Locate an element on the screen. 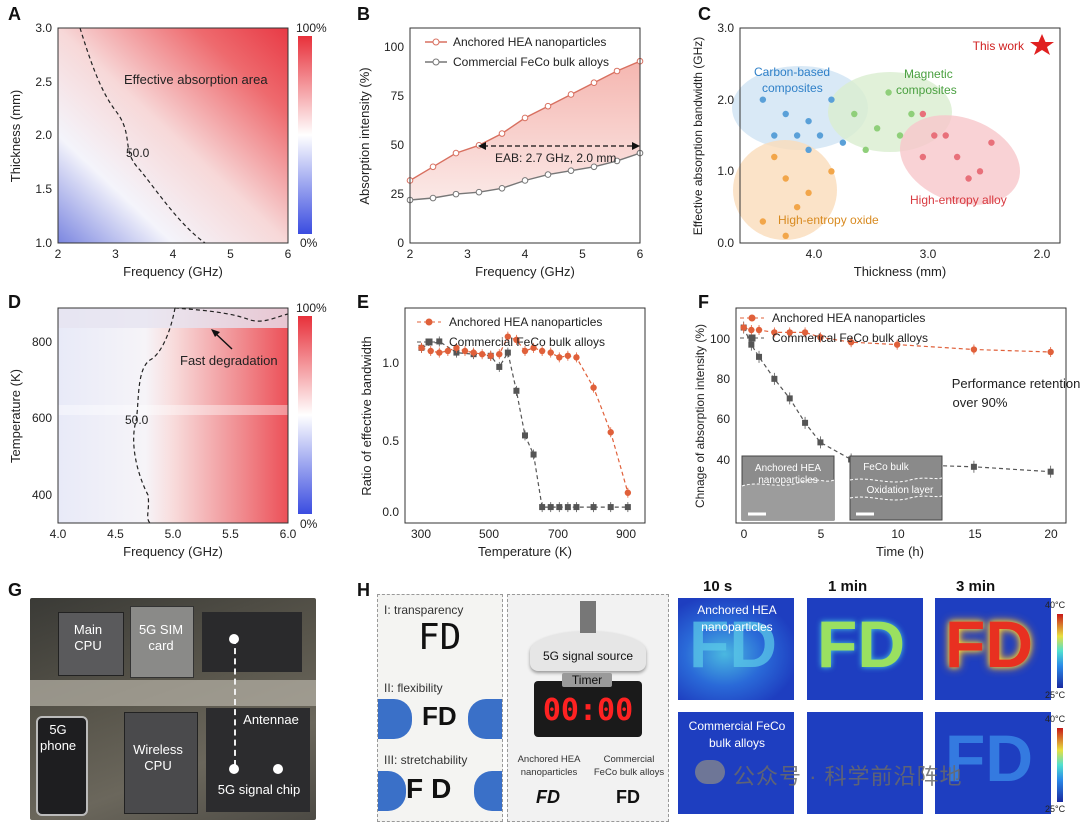  svg-text: 25 is located at coordinates (398, 194).